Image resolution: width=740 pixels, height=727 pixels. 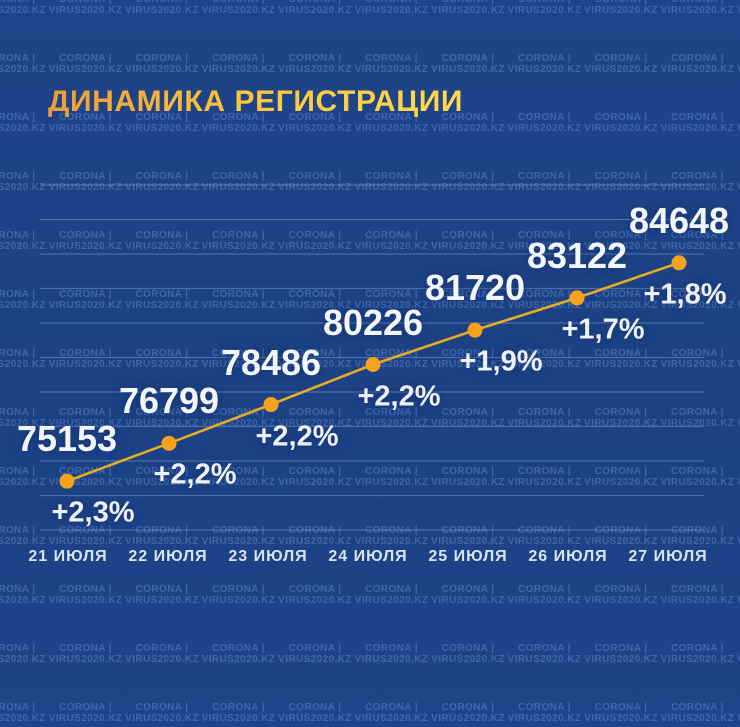 I want to click on x-axis-label: 22 ИЮЛЯ, so click(x=168, y=556).